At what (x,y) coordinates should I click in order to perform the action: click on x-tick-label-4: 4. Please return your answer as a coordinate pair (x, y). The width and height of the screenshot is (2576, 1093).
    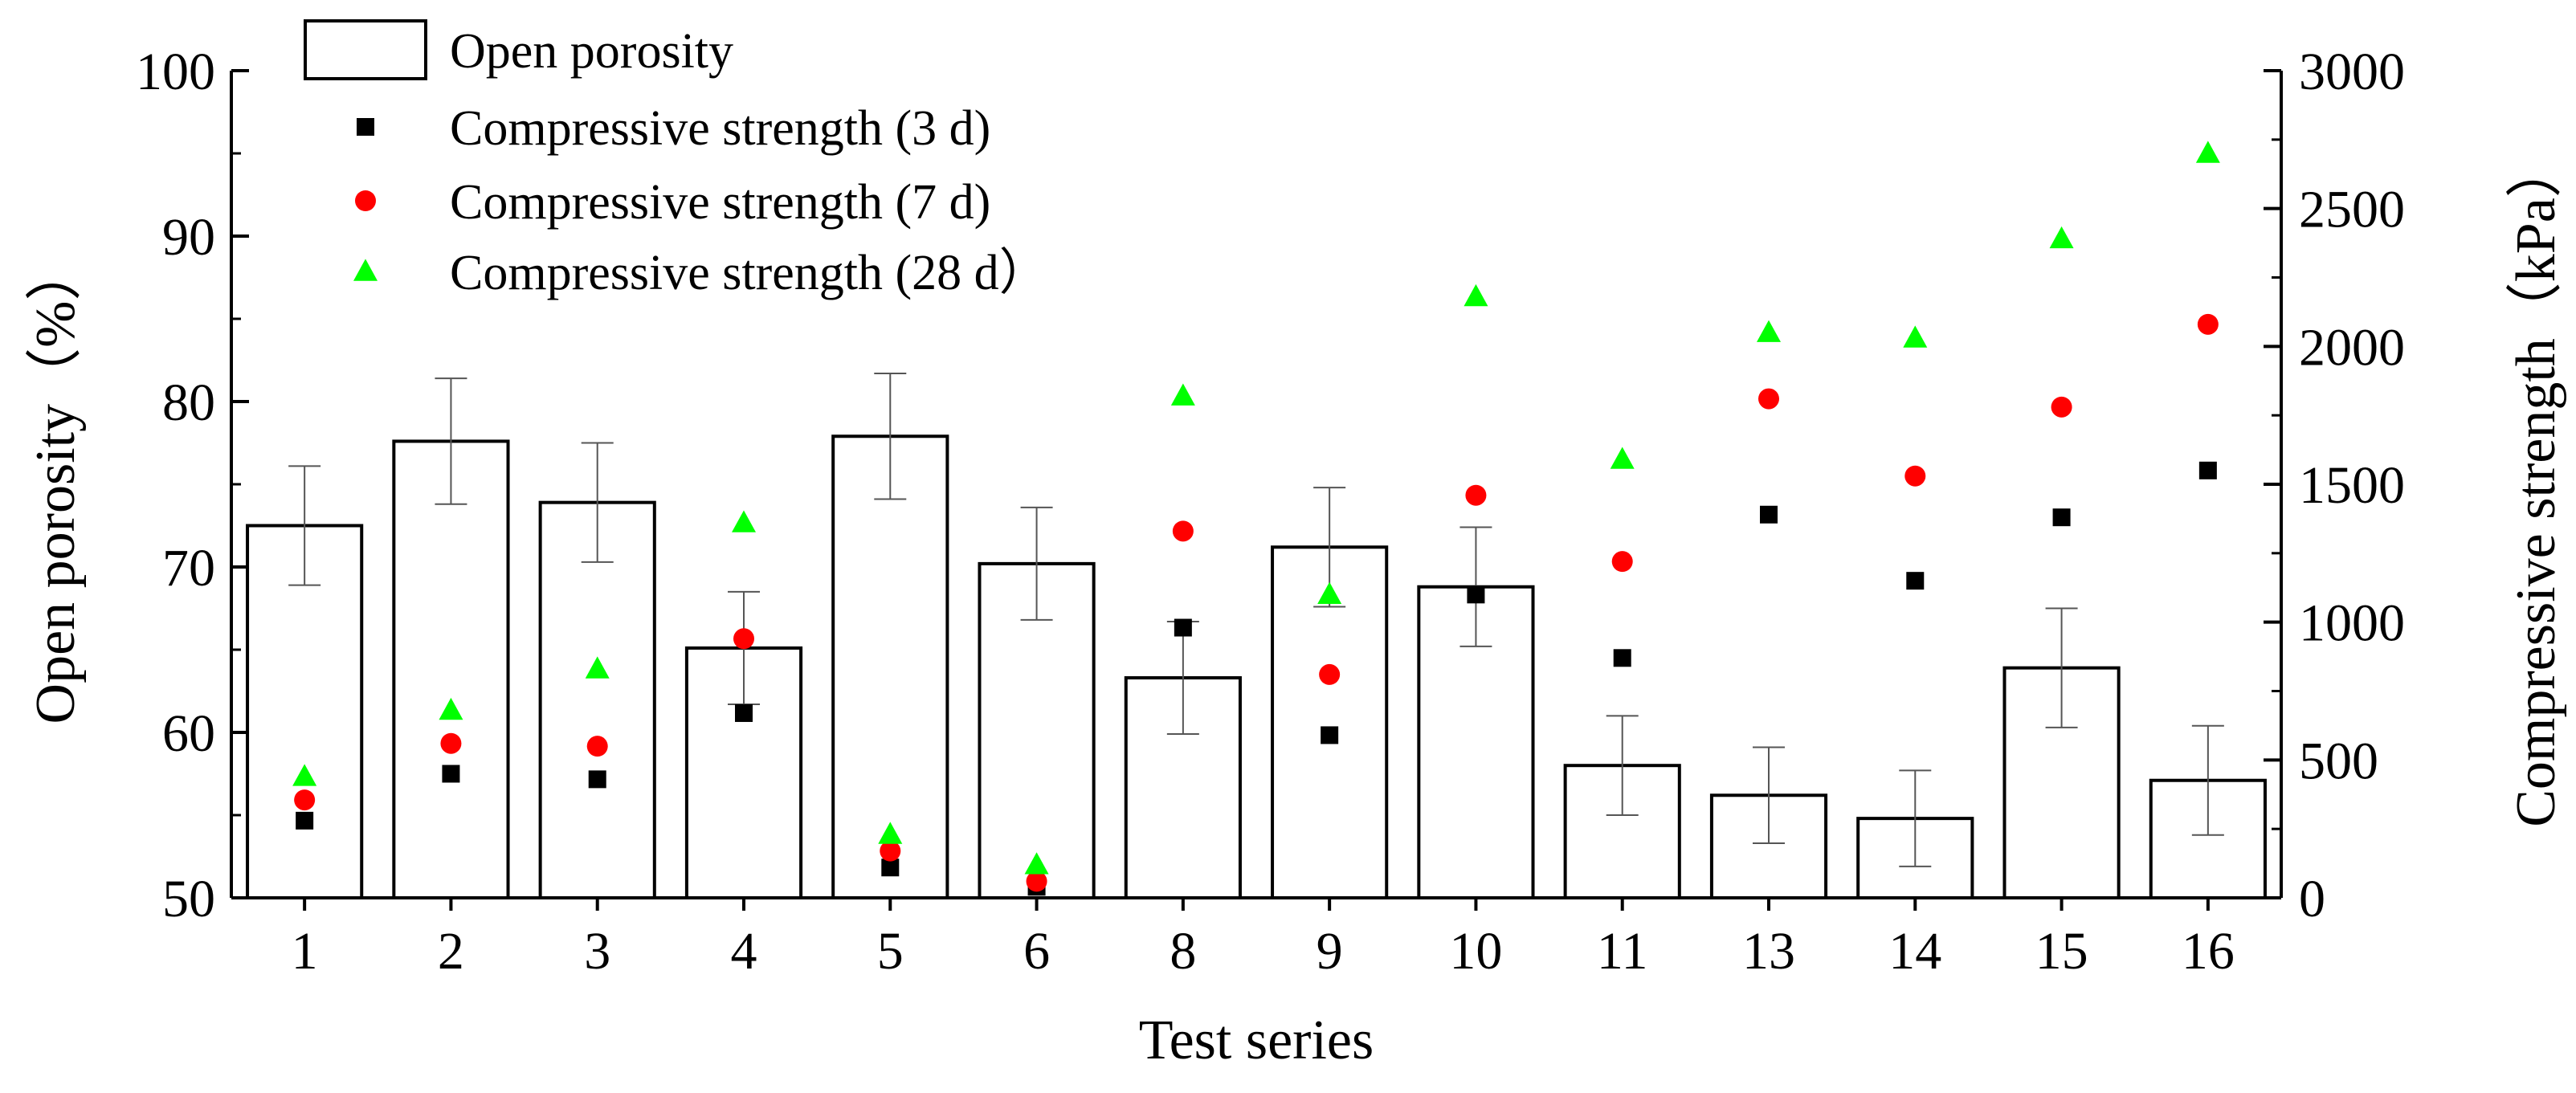
    Looking at the image, I should click on (744, 952).